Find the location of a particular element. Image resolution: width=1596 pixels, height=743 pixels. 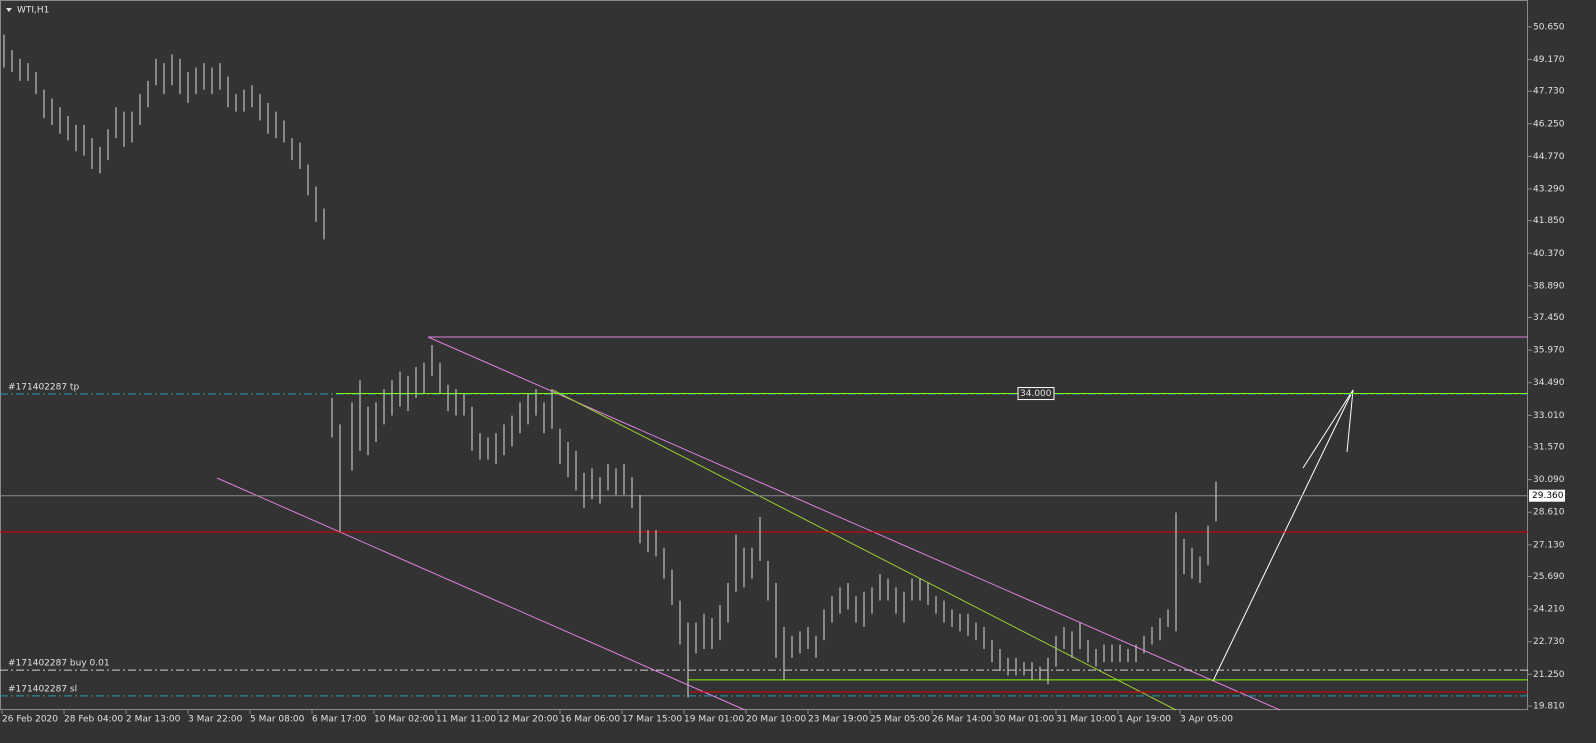

y-tick-label: 22.730 is located at coordinates (1549, 642).